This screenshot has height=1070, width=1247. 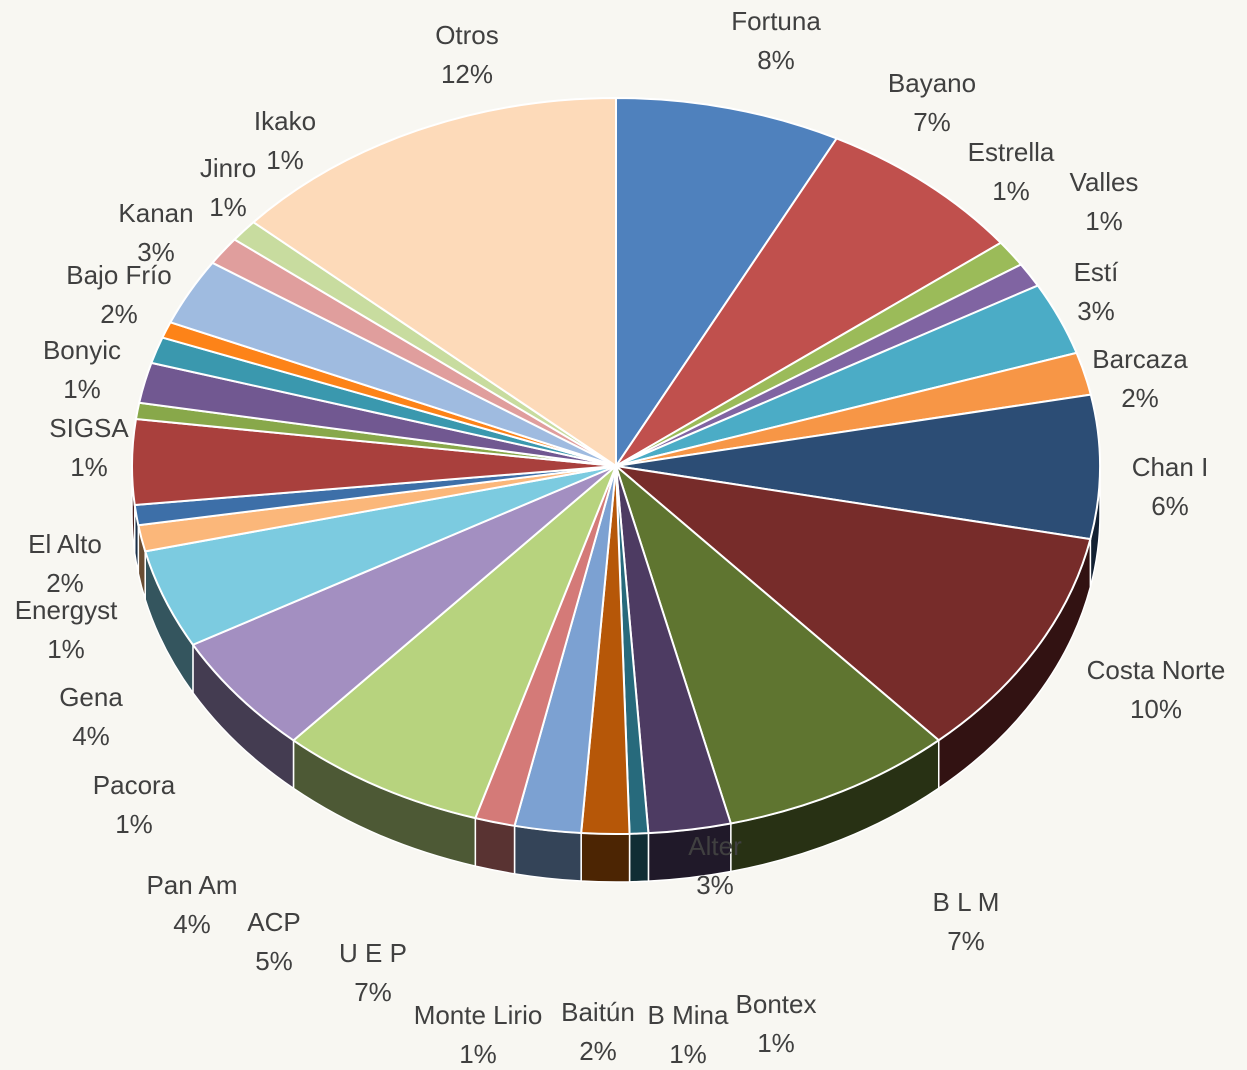 What do you see at coordinates (228, 187) in the screenshot?
I see `data-label-jinro: Jinro 1%` at bounding box center [228, 187].